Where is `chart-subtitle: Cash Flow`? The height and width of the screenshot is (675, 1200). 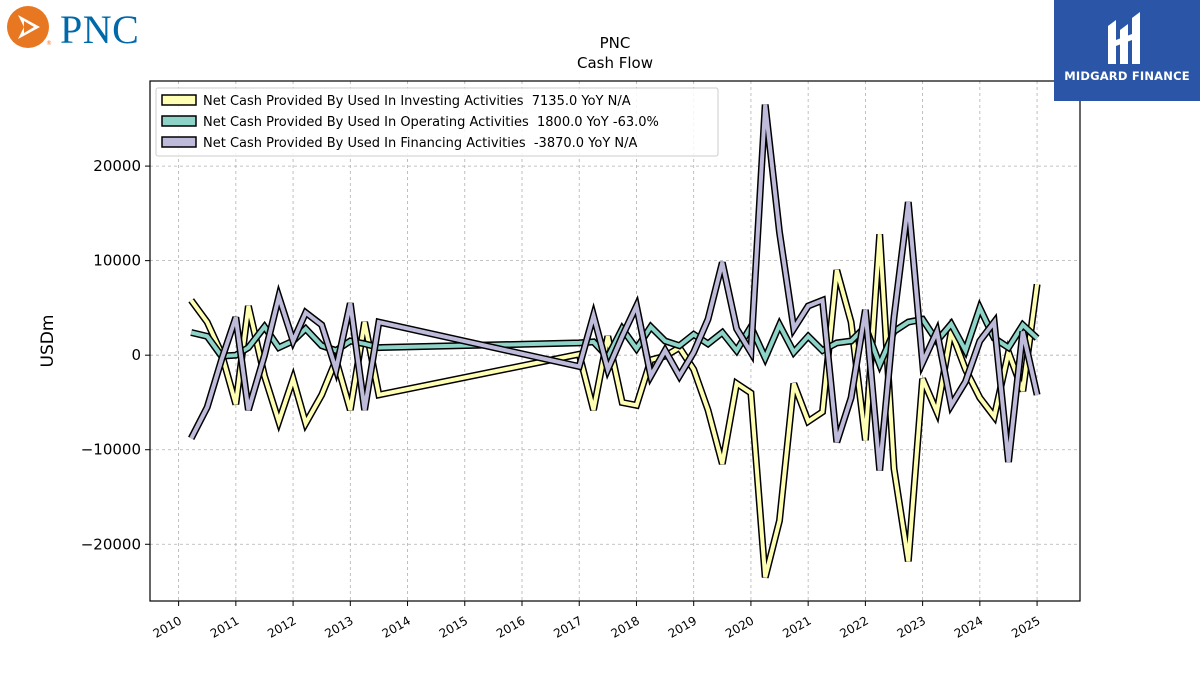 chart-subtitle: Cash Flow is located at coordinates (615, 63).